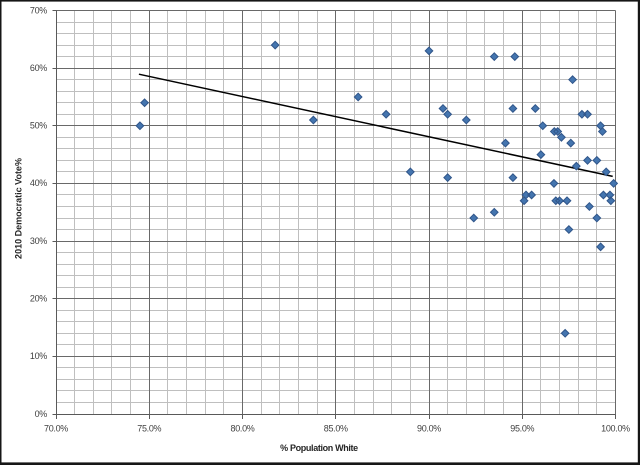  Describe the element at coordinates (38, 10) in the screenshot. I see `svg-text: 70%` at that location.